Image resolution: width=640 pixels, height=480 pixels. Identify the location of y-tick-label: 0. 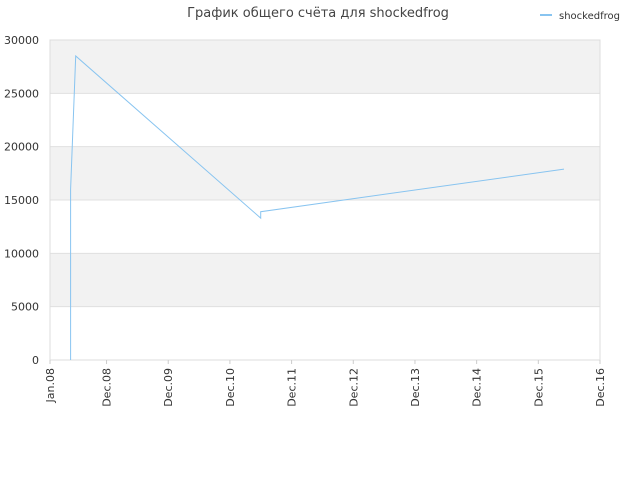
(35, 360).